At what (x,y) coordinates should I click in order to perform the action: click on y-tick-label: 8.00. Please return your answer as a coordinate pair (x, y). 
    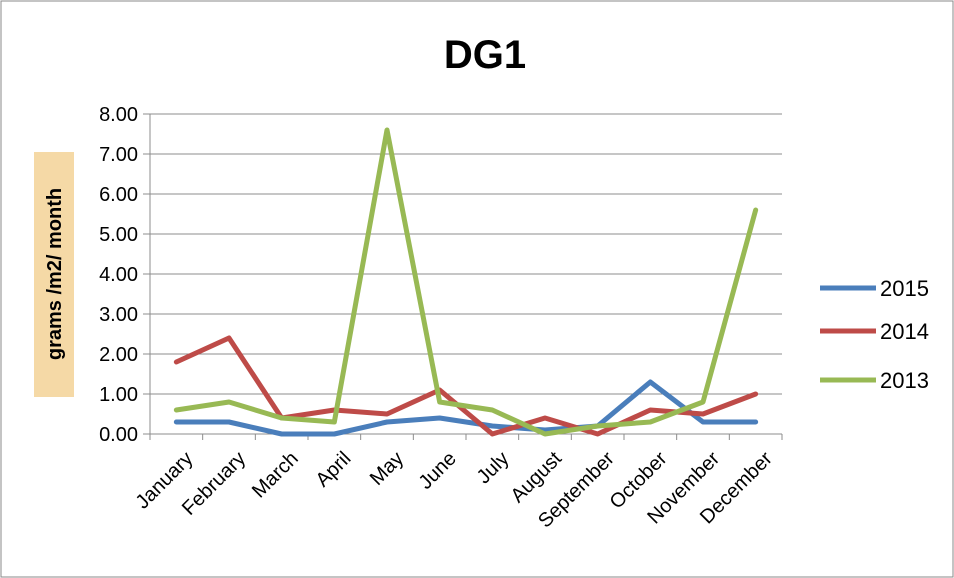
    Looking at the image, I should click on (118, 115).